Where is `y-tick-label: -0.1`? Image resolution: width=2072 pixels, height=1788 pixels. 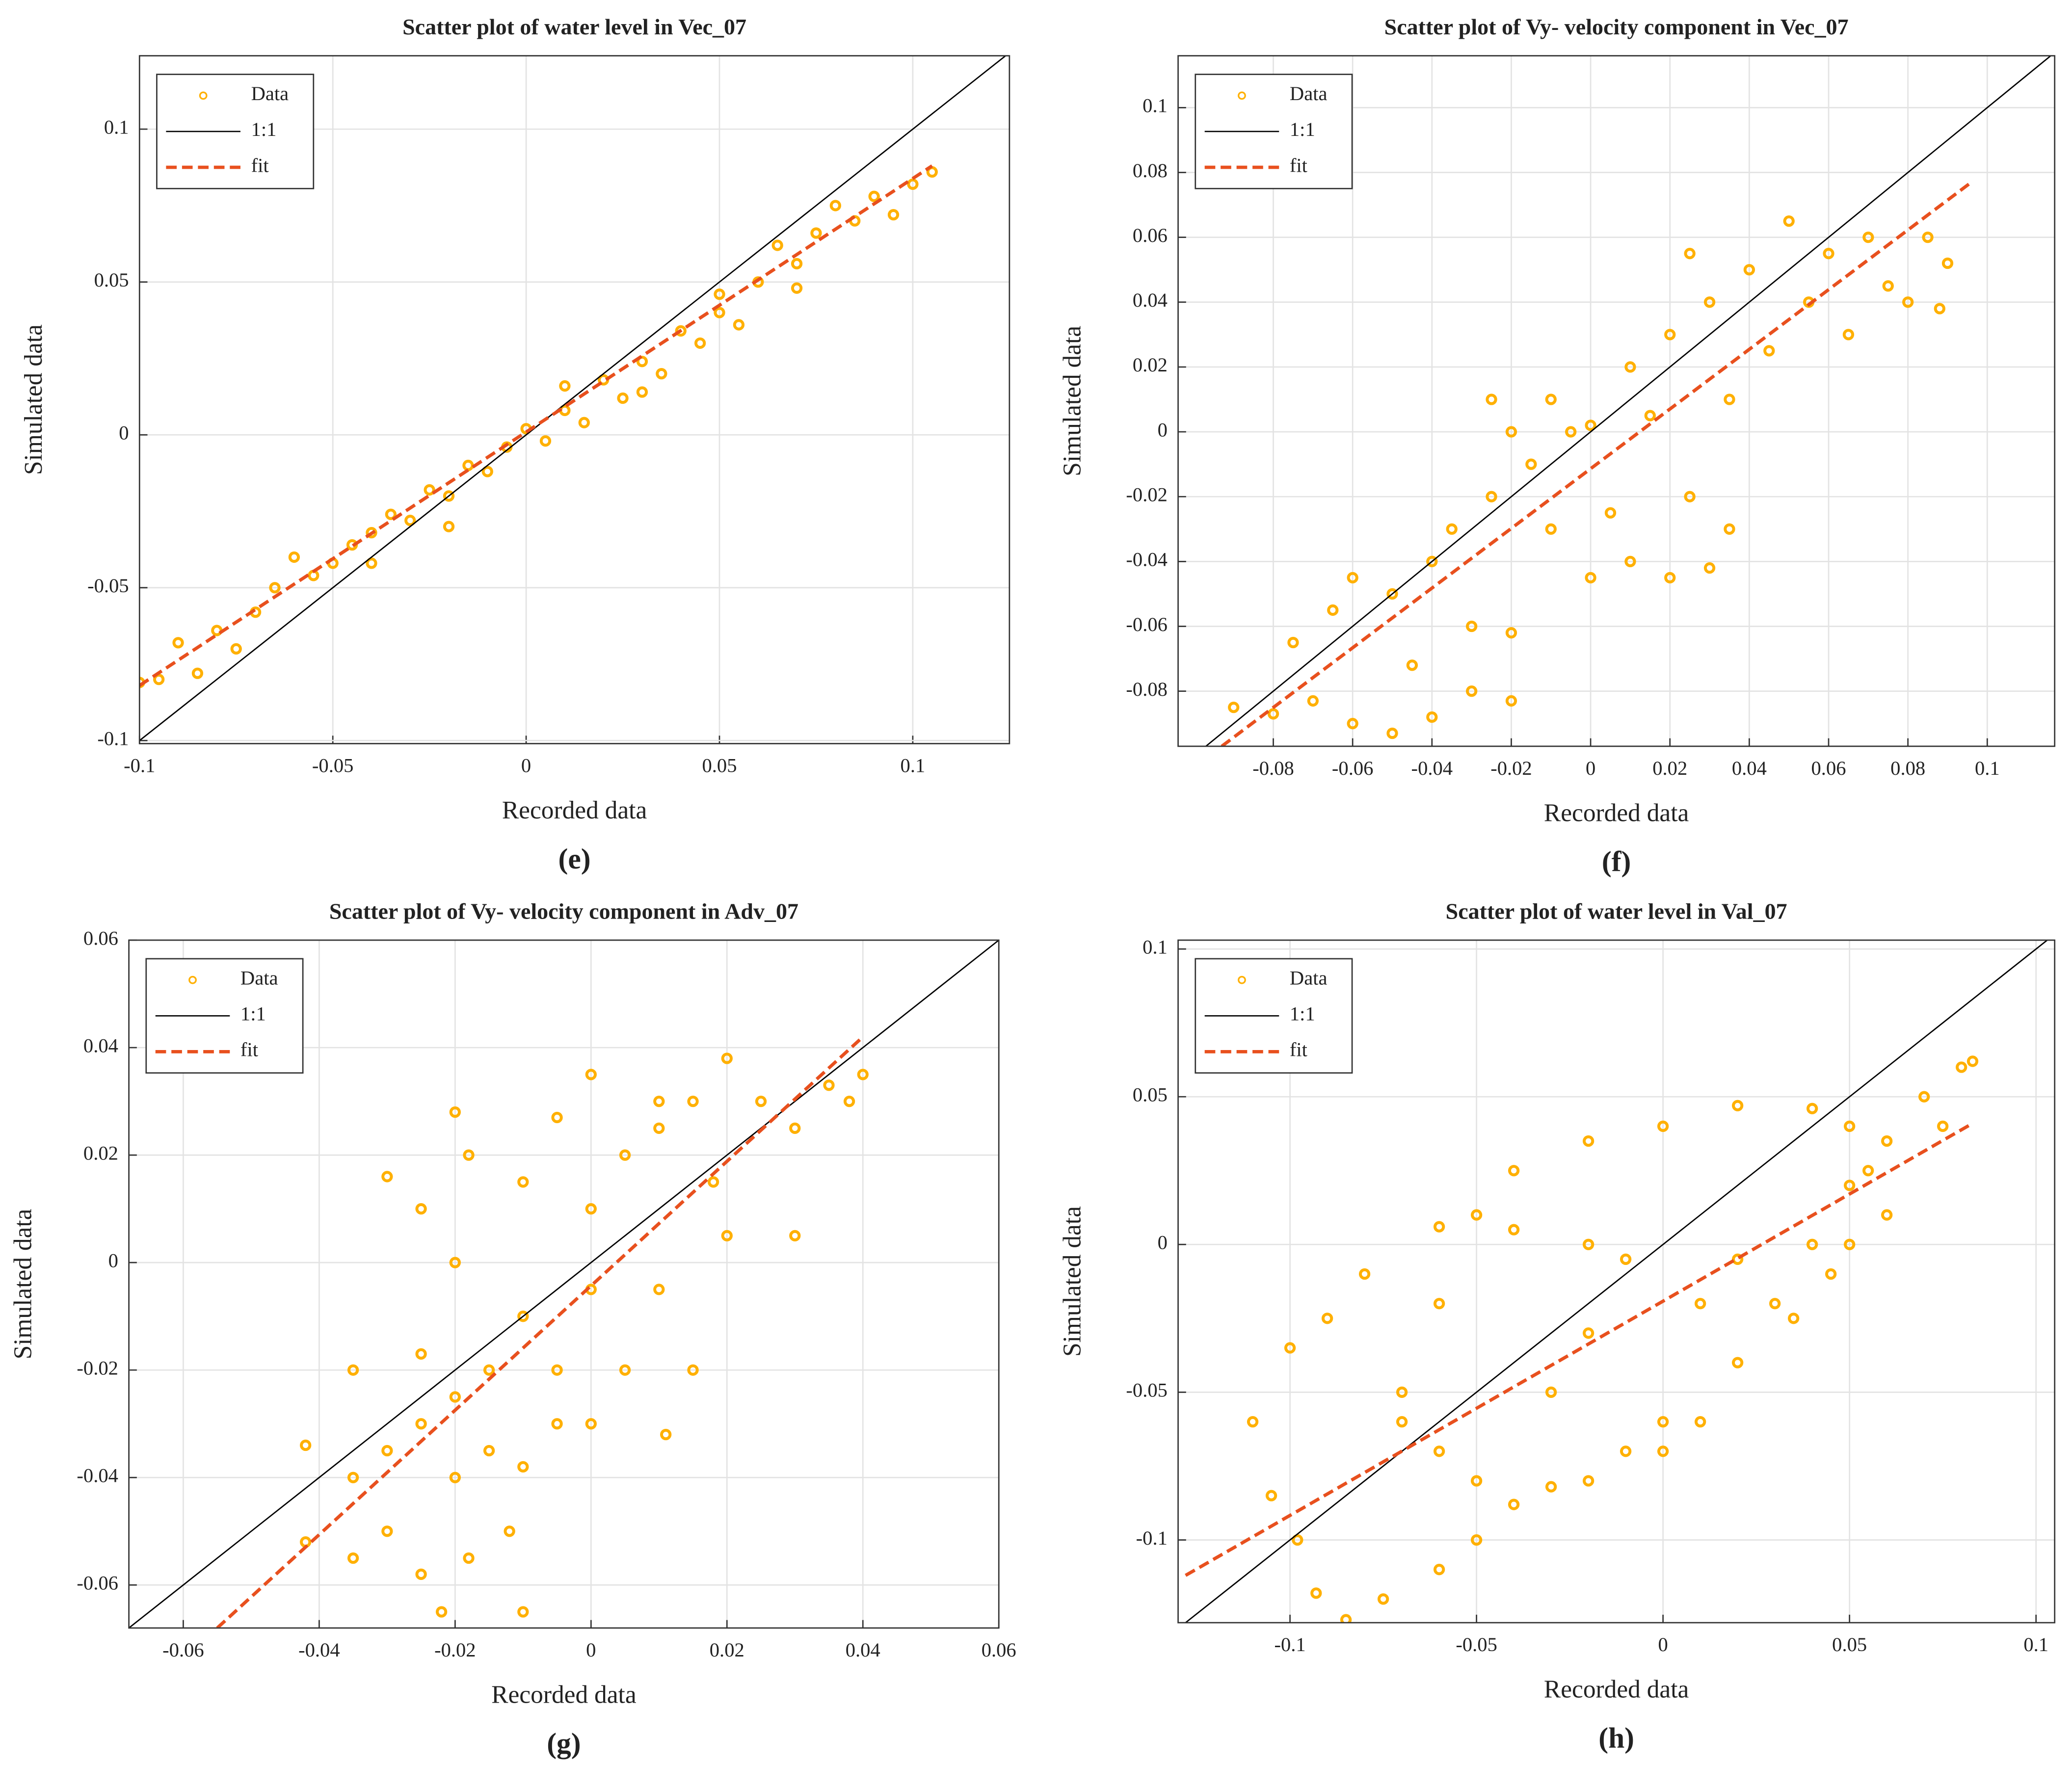 y-tick-label: -0.1 is located at coordinates (113, 739).